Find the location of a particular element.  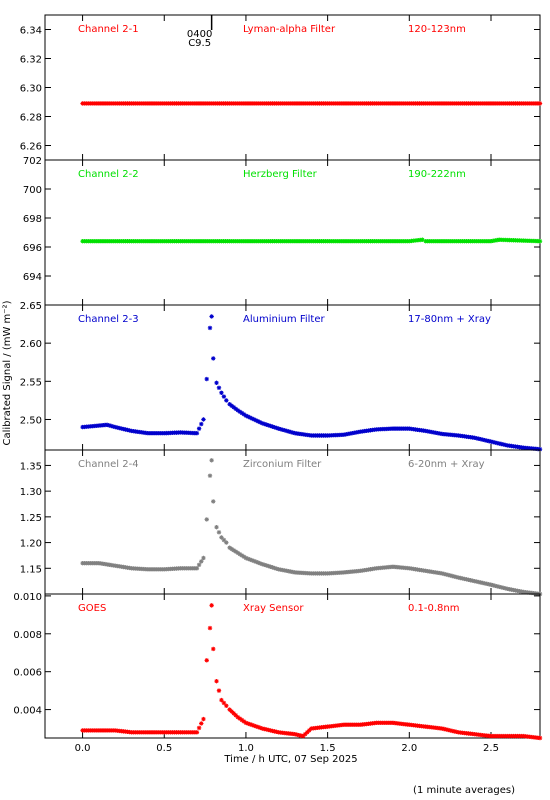

flare-time-label: 0400 is located at coordinates (199, 34).